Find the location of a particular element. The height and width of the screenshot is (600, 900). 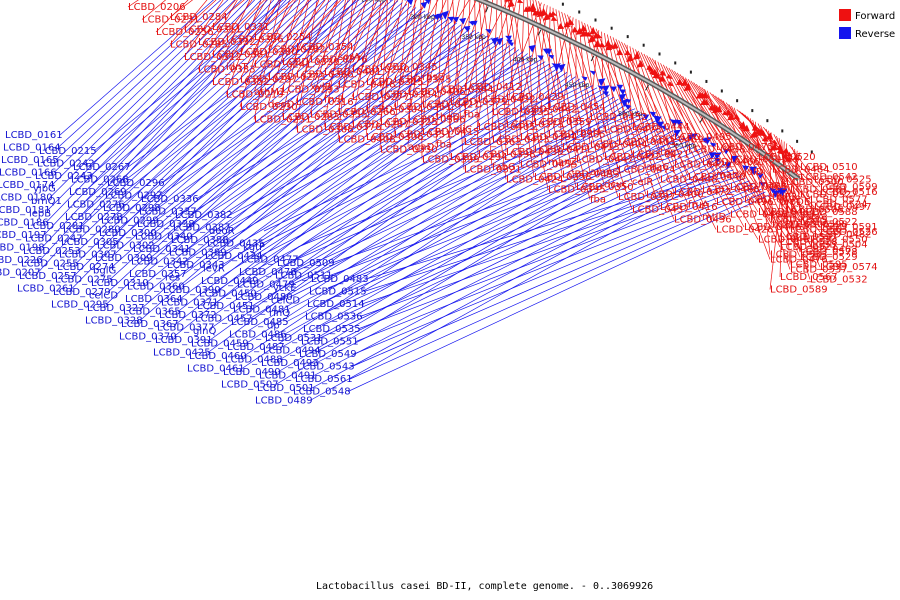

forward-gene-label: rbsC is located at coordinates (433, 77).